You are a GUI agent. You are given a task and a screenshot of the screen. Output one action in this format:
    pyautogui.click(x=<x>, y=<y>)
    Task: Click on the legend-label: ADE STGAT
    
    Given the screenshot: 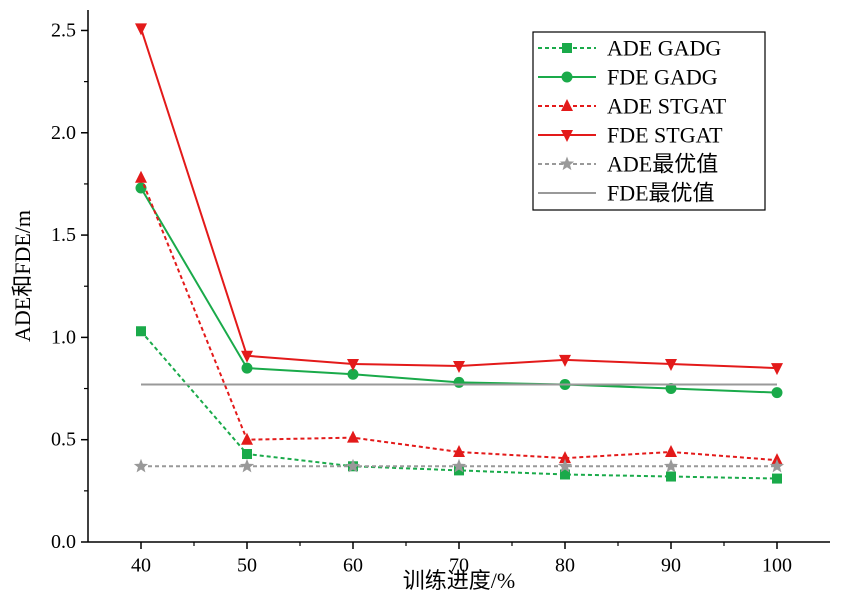 What is the action you would take?
    pyautogui.click(x=667, y=106)
    